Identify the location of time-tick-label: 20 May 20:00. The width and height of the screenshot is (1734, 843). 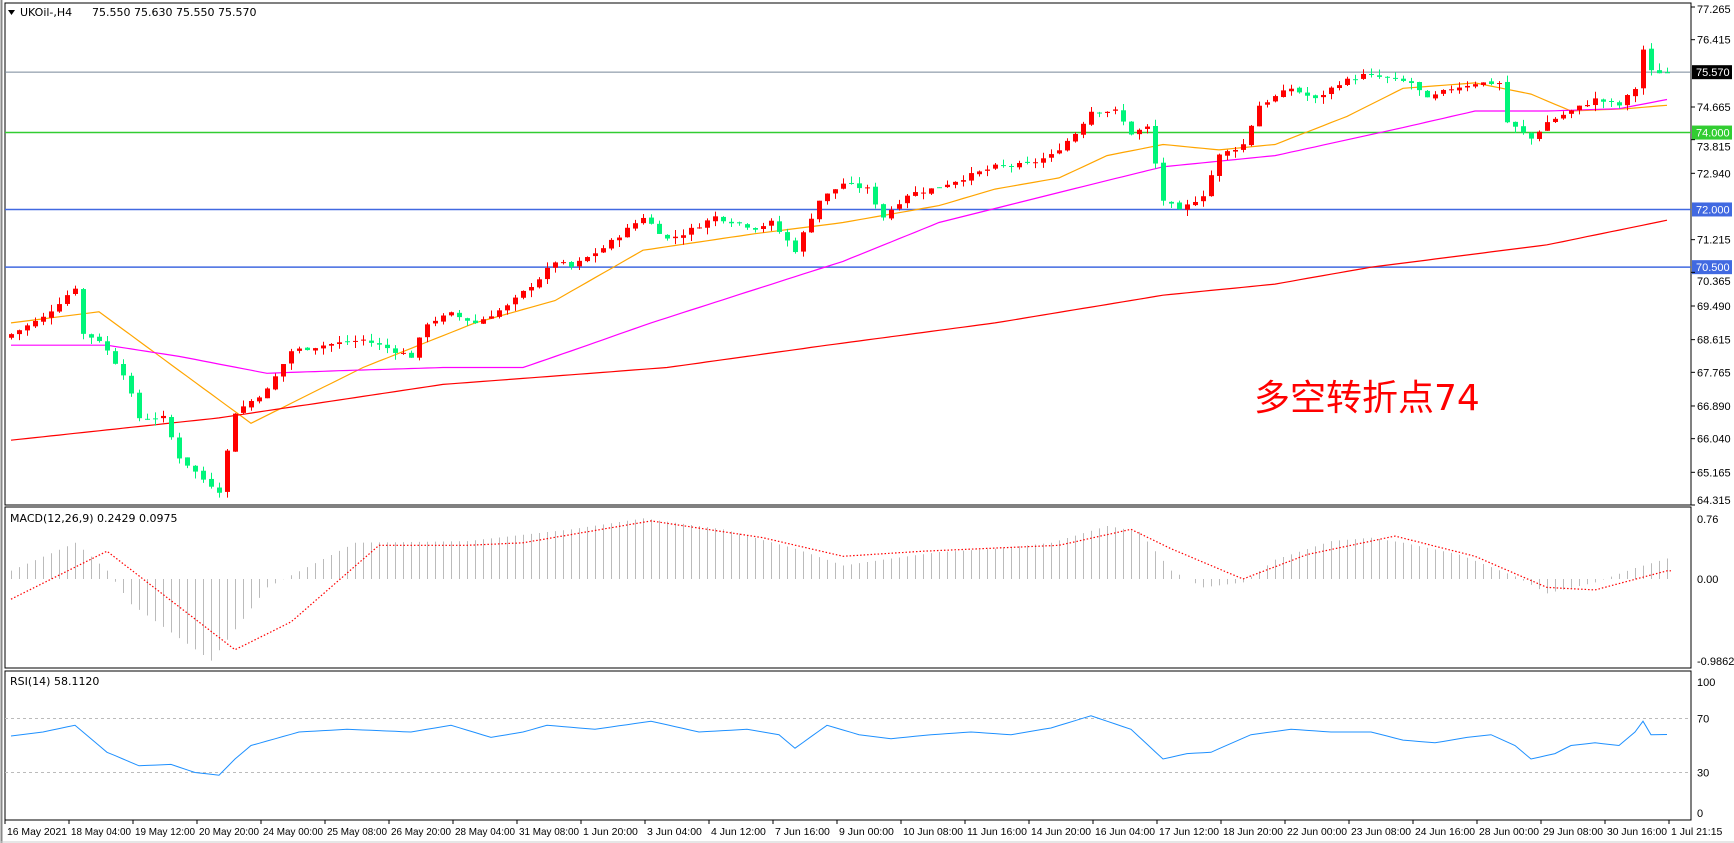
(229, 832).